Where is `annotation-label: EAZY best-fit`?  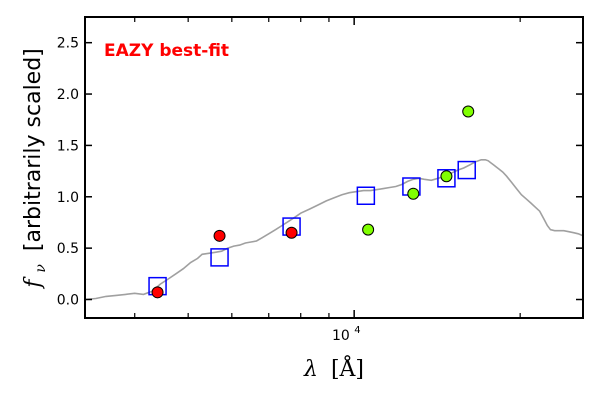
annotation-label: EAZY best-fit is located at coordinates (166, 51).